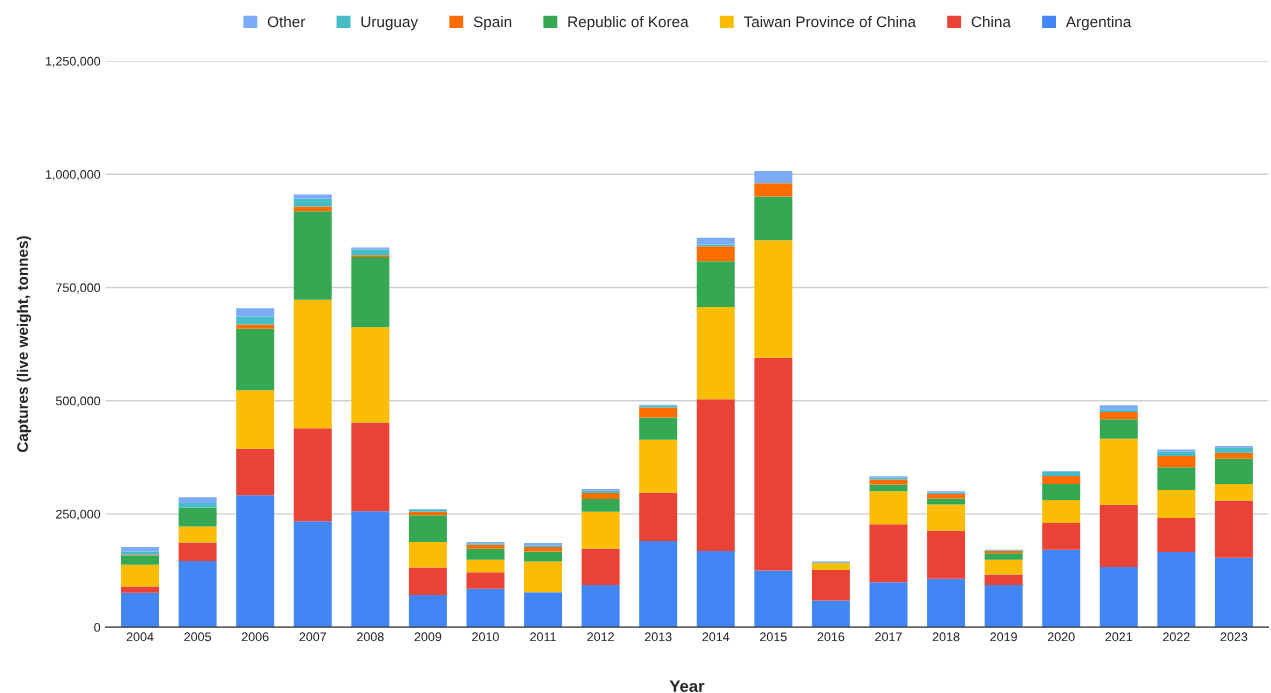 The width and height of the screenshot is (1271, 693). What do you see at coordinates (286, 22) in the screenshot?
I see `legend-label: Other` at bounding box center [286, 22].